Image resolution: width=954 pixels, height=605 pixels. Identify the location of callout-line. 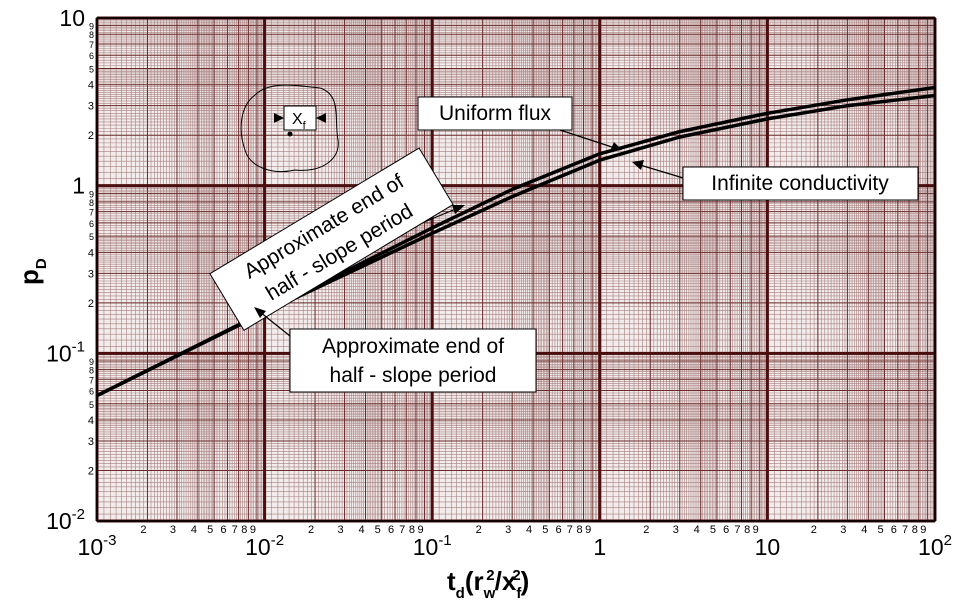
(587, 139).